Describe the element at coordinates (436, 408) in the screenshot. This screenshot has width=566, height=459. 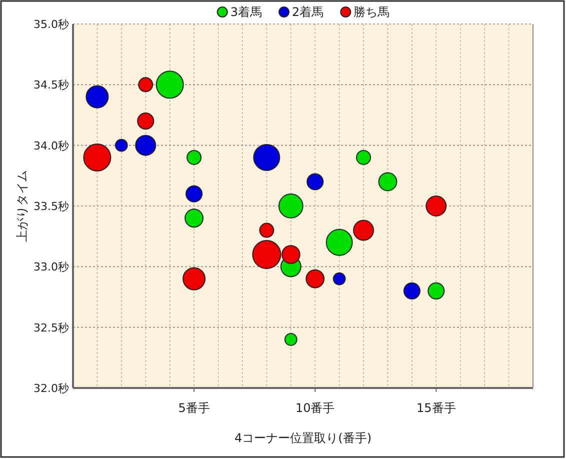
I see `x-tick-label: 15番手` at that location.